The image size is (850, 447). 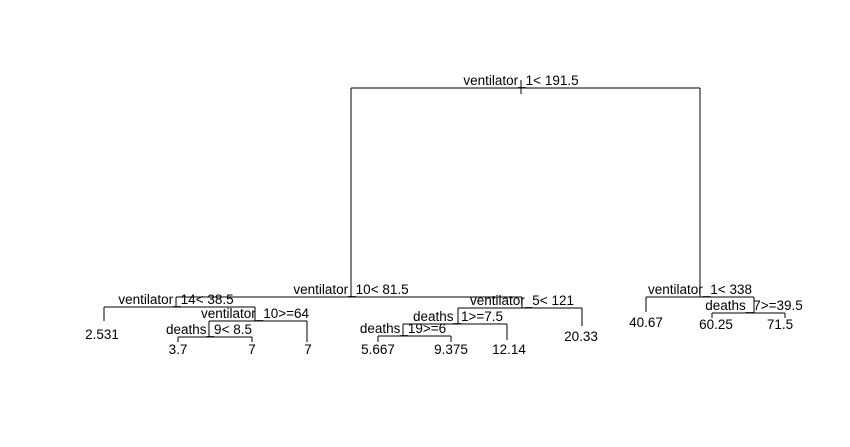 I want to click on split-condition-label: deaths_1>=7.5, so click(x=458, y=316).